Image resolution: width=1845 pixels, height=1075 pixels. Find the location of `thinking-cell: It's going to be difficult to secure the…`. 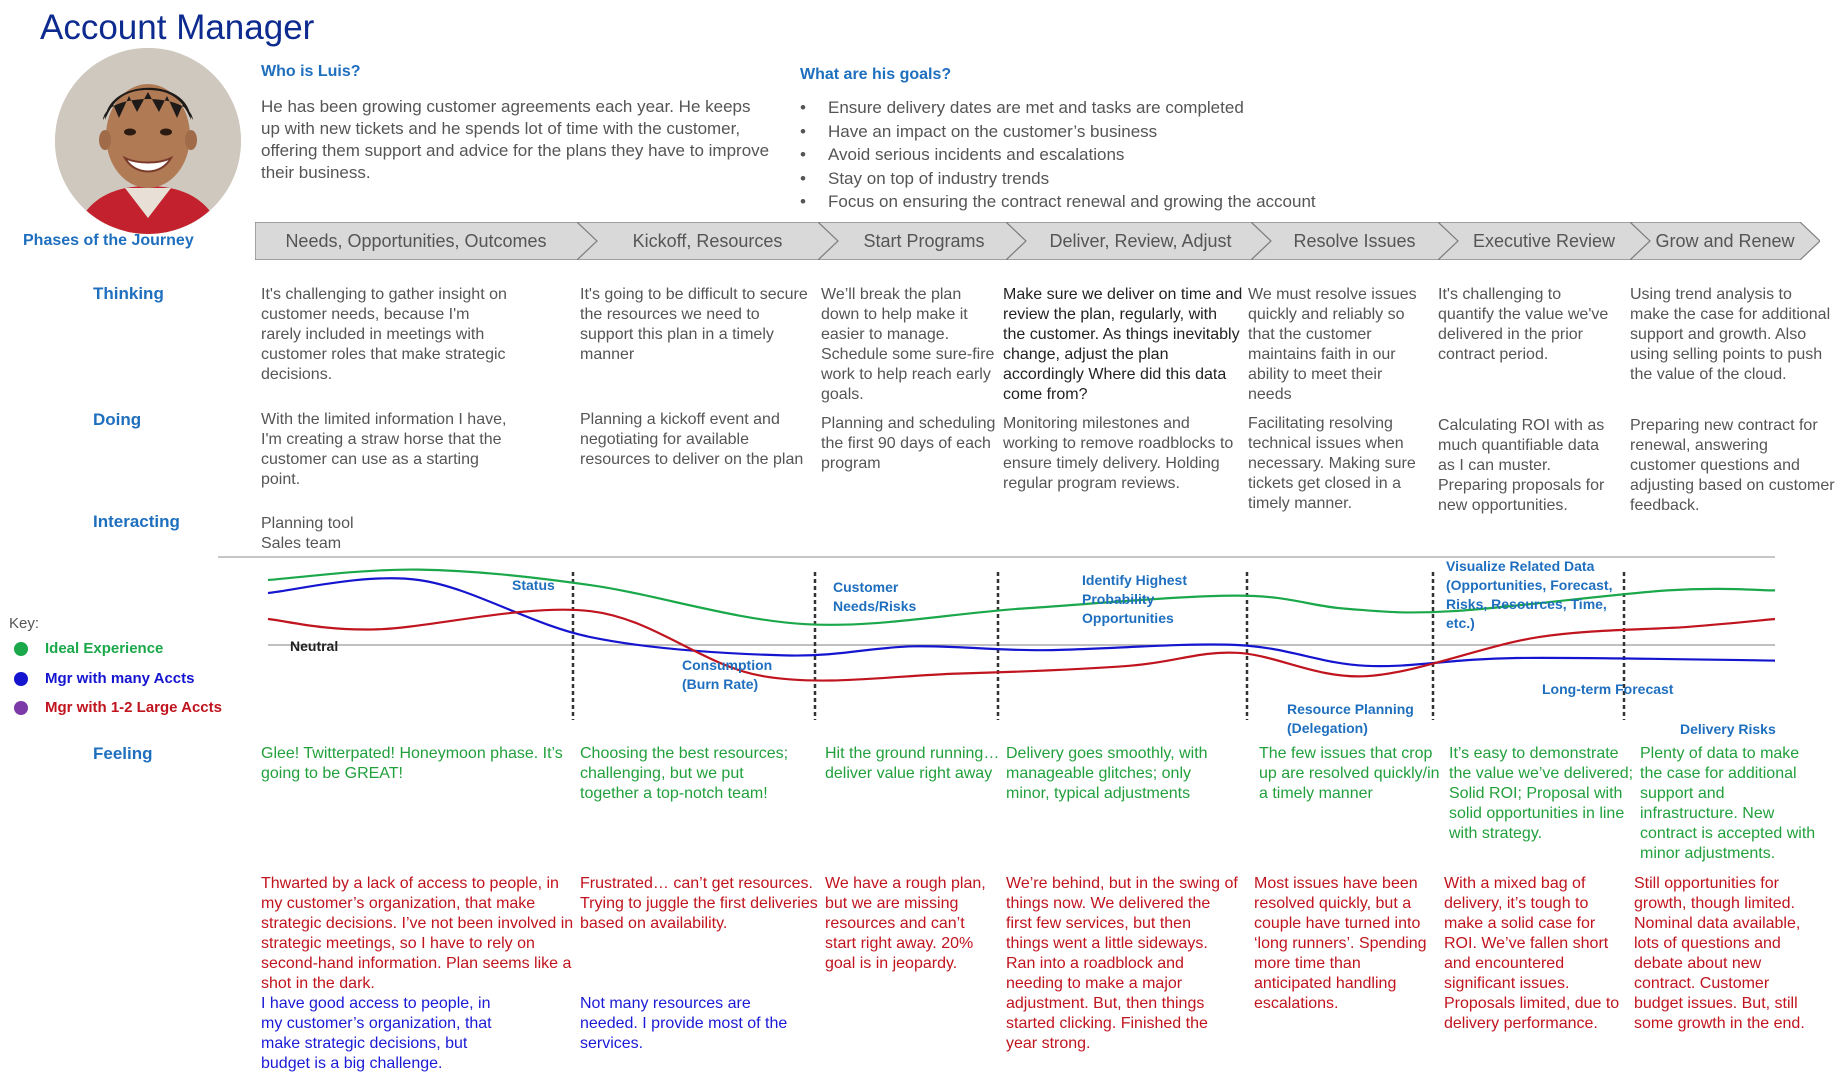

thinking-cell: It's going to be difficult to secure the… is located at coordinates (694, 324).